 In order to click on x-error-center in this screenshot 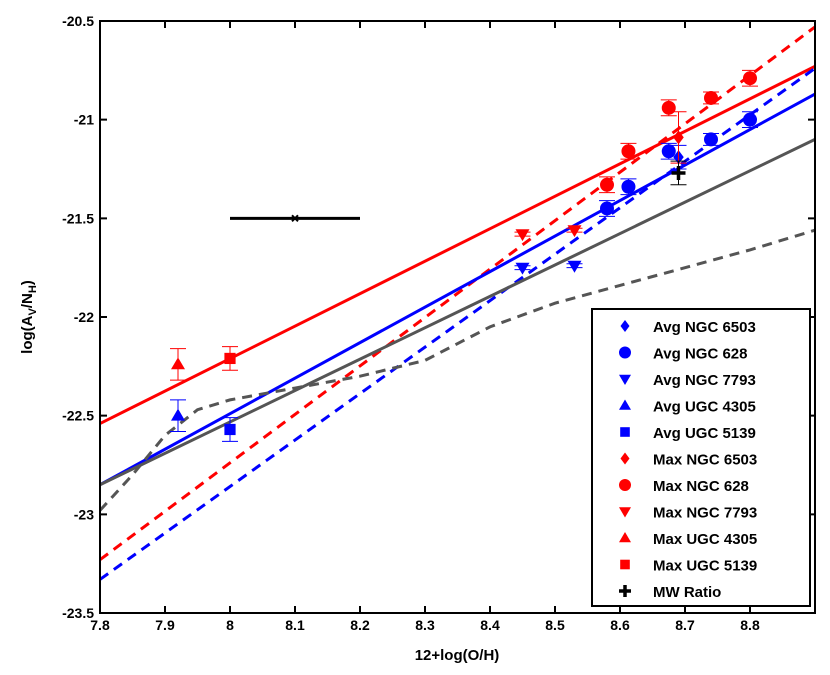, I will do `click(295, 218)`.